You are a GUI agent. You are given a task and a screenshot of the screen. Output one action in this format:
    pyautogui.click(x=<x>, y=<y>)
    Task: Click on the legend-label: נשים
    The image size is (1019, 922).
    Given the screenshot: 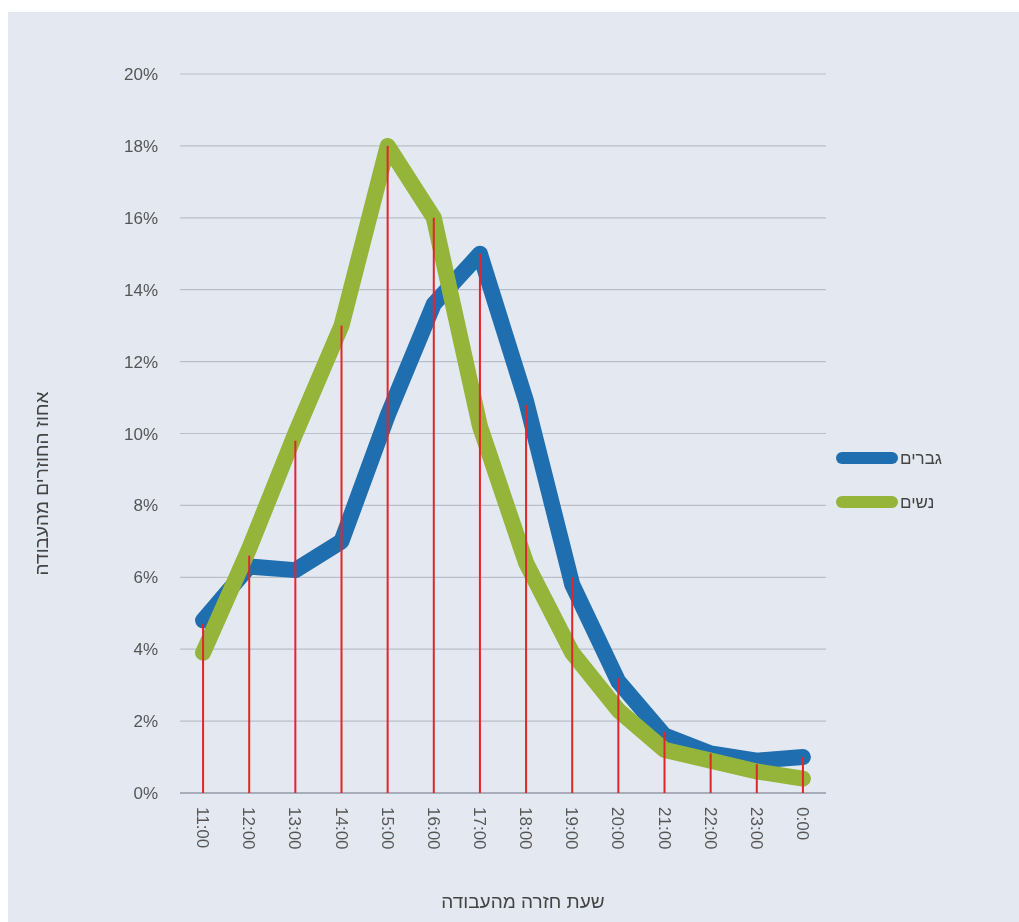 What is the action you would take?
    pyautogui.click(x=917, y=502)
    